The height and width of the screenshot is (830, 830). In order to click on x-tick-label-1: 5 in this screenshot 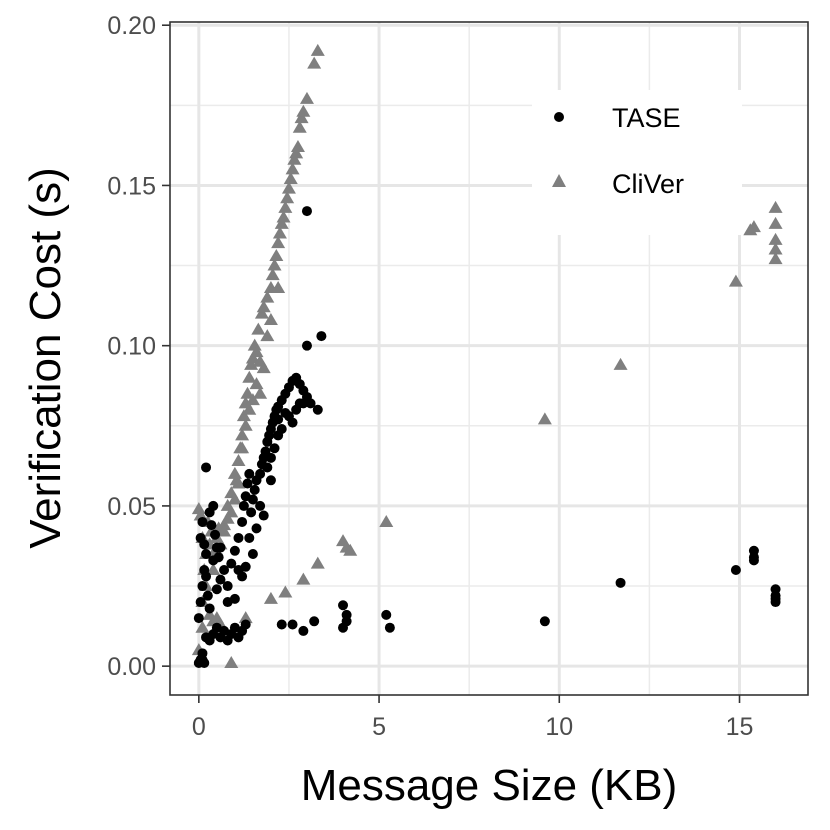, I will do `click(379, 727)`.